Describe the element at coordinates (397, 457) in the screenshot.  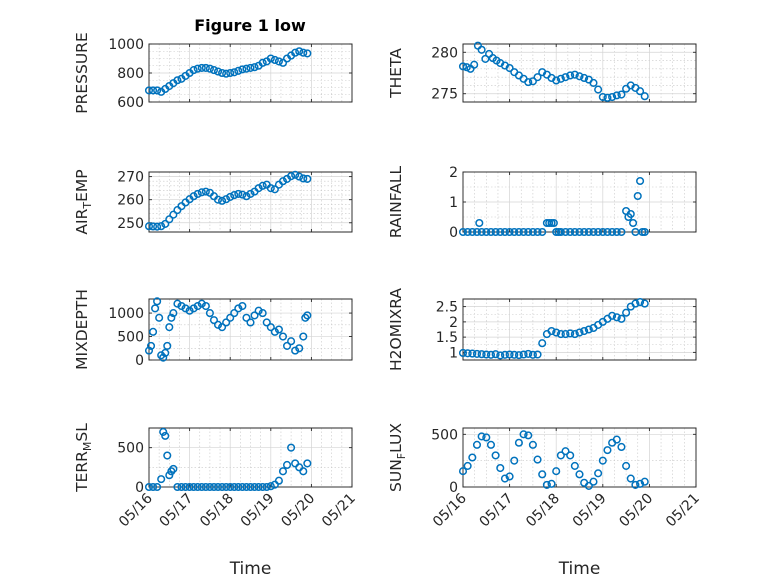
I see `y-axis-label: SUNFLUX` at that location.